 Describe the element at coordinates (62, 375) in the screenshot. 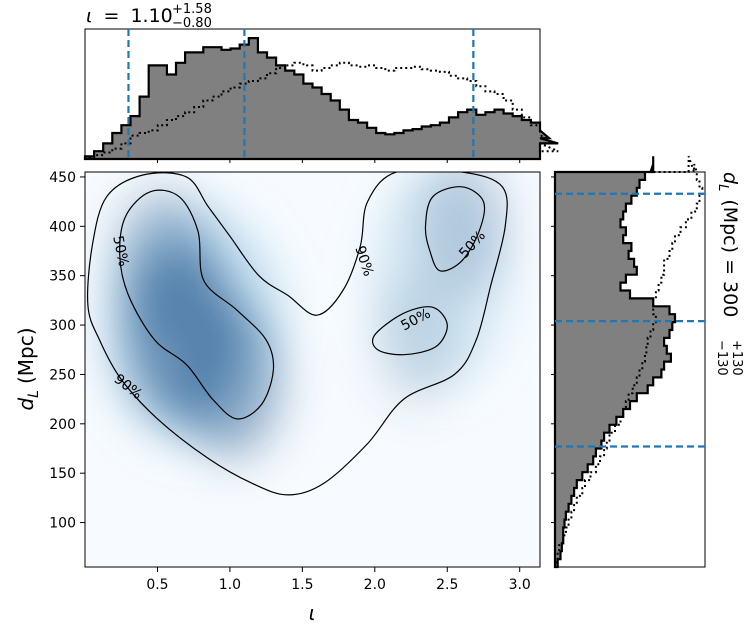

I see `y-tick-label: 250` at that location.